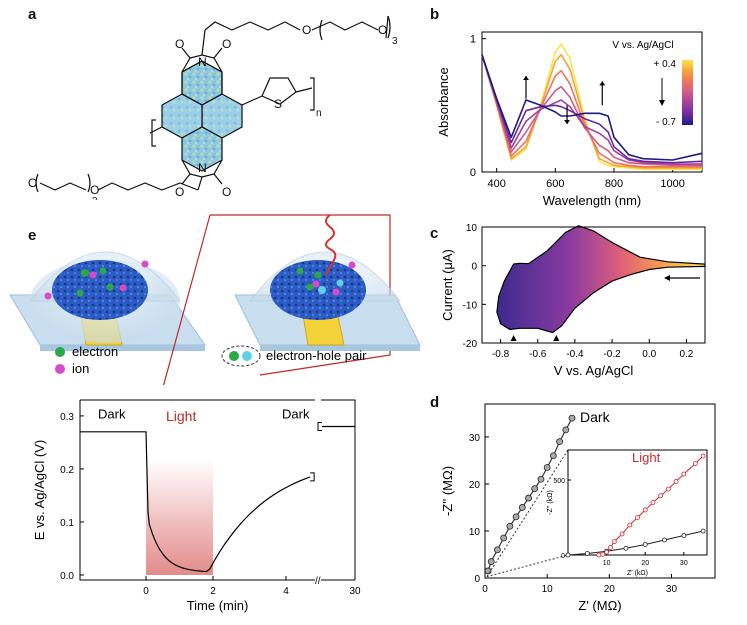 The image size is (747, 625). I want to click on panel-label-a: a, so click(32, 14).